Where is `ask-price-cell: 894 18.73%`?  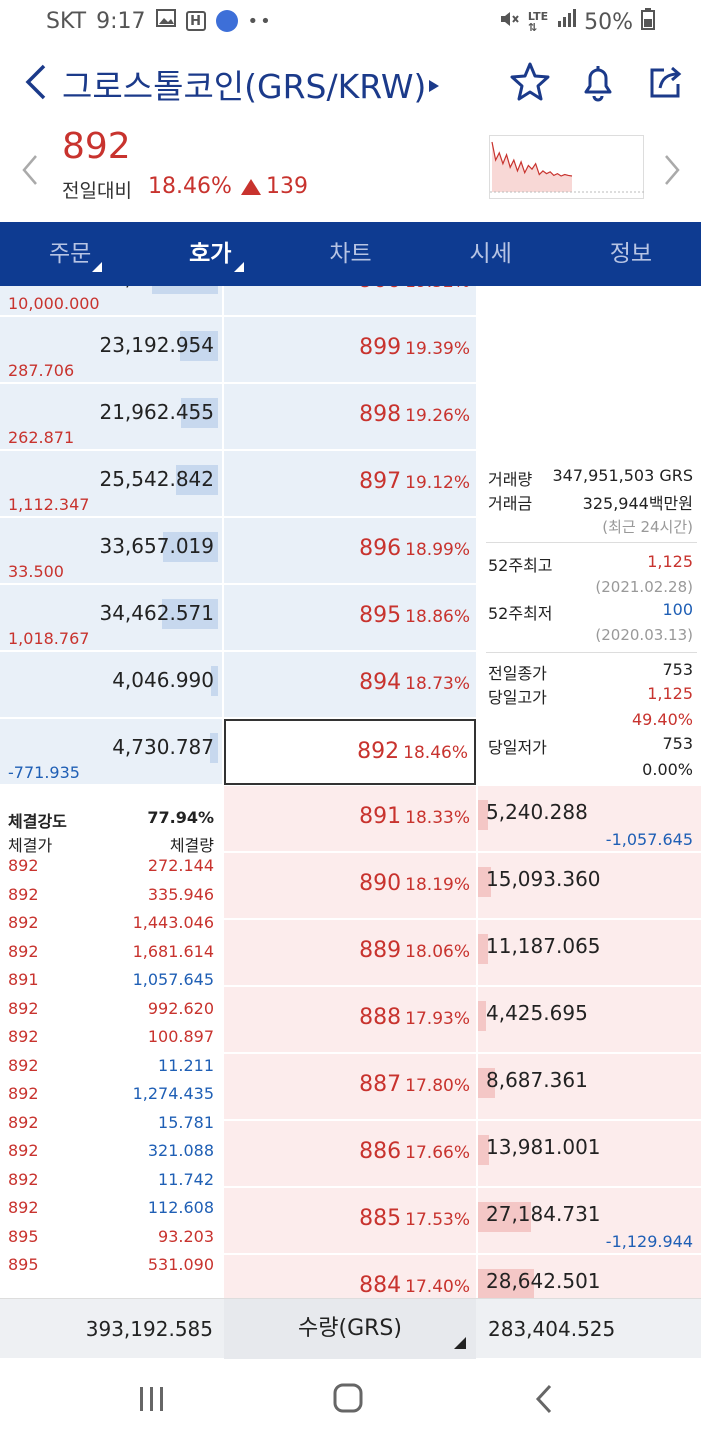
ask-price-cell: 894 18.73% is located at coordinates (350, 685).